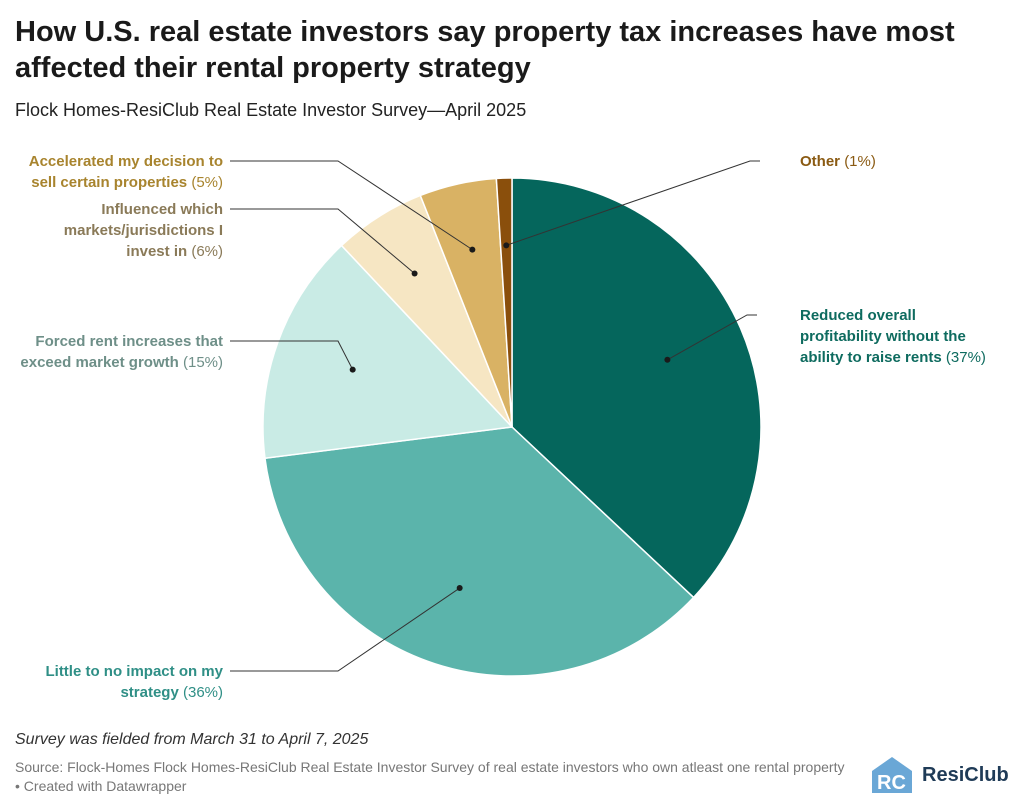  I want to click on label-line: exceed market growth, so click(99, 362).